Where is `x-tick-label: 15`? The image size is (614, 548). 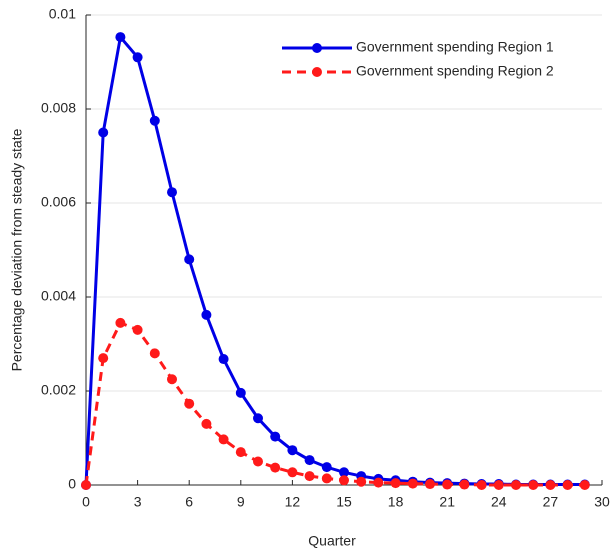 x-tick-label: 15 is located at coordinates (344, 502).